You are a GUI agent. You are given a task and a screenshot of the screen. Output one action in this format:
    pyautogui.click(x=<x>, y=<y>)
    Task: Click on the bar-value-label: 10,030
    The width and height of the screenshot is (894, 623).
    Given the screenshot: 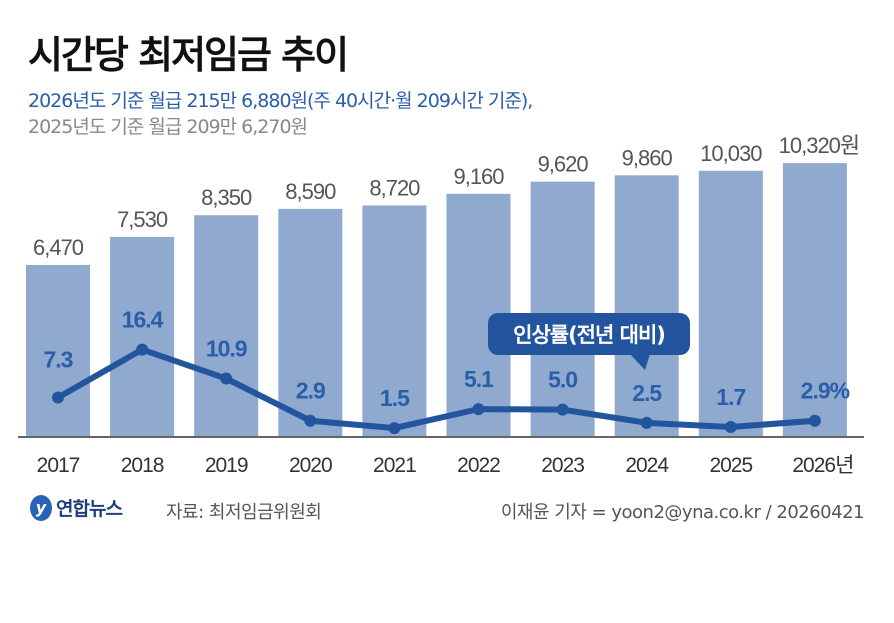 What is the action you would take?
    pyautogui.click(x=731, y=153)
    